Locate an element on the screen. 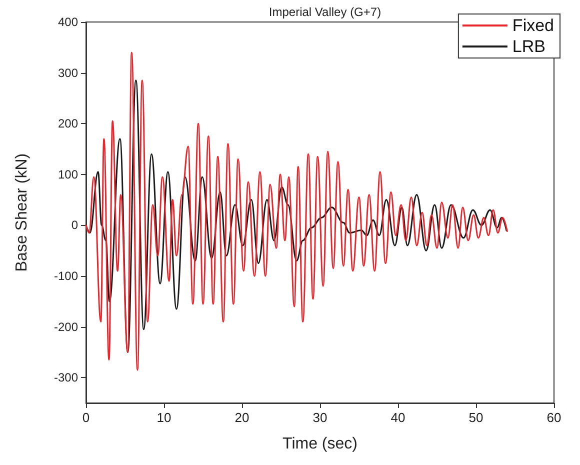  legend-label: Fixed is located at coordinates (533, 25).